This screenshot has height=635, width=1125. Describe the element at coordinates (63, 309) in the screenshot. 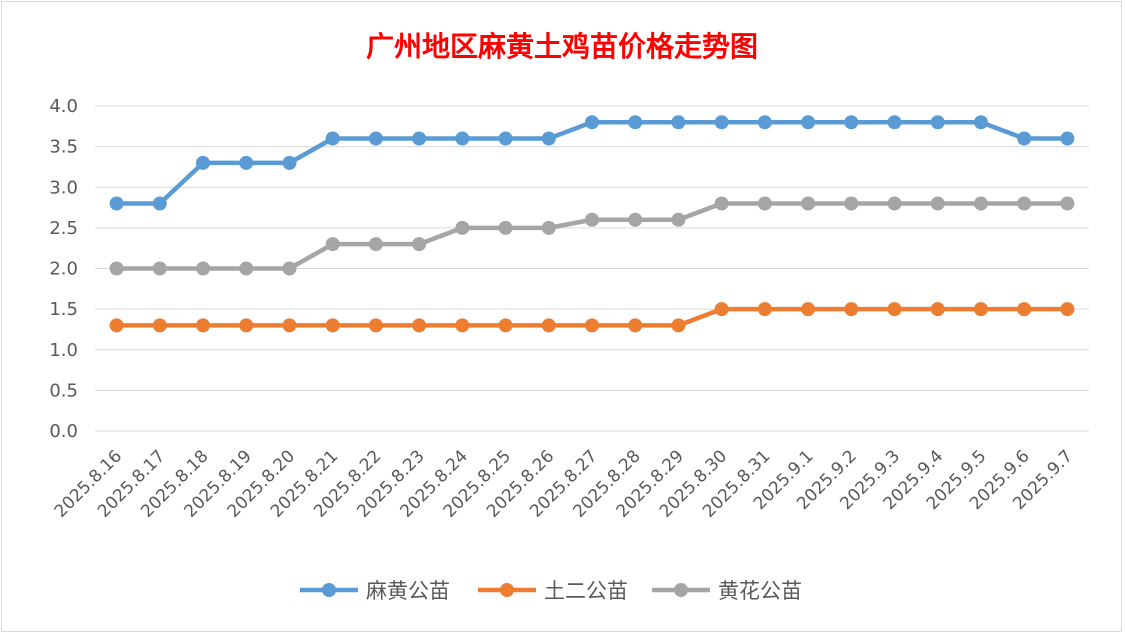

I see `y-tick-label: 1.5` at that location.